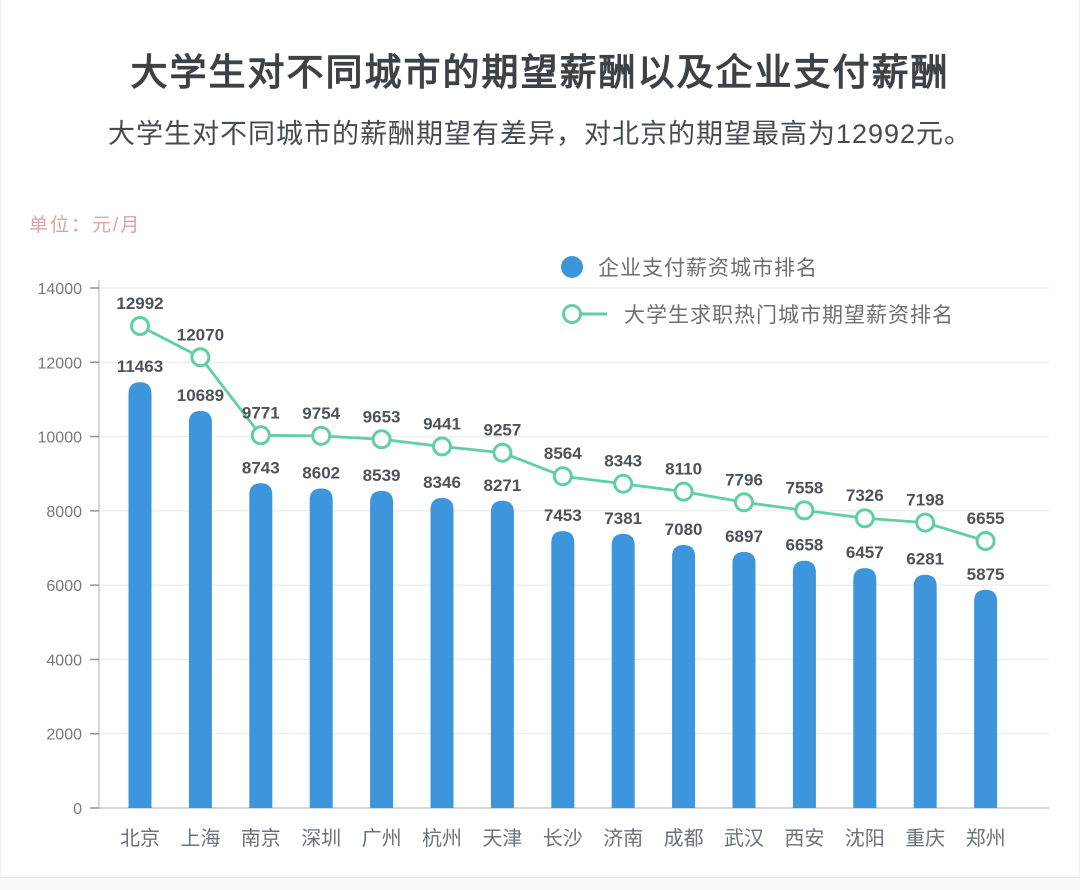 This screenshot has height=890, width=1080. What do you see at coordinates (261, 412) in the screenshot?
I see `line-value-label: 9771` at bounding box center [261, 412].